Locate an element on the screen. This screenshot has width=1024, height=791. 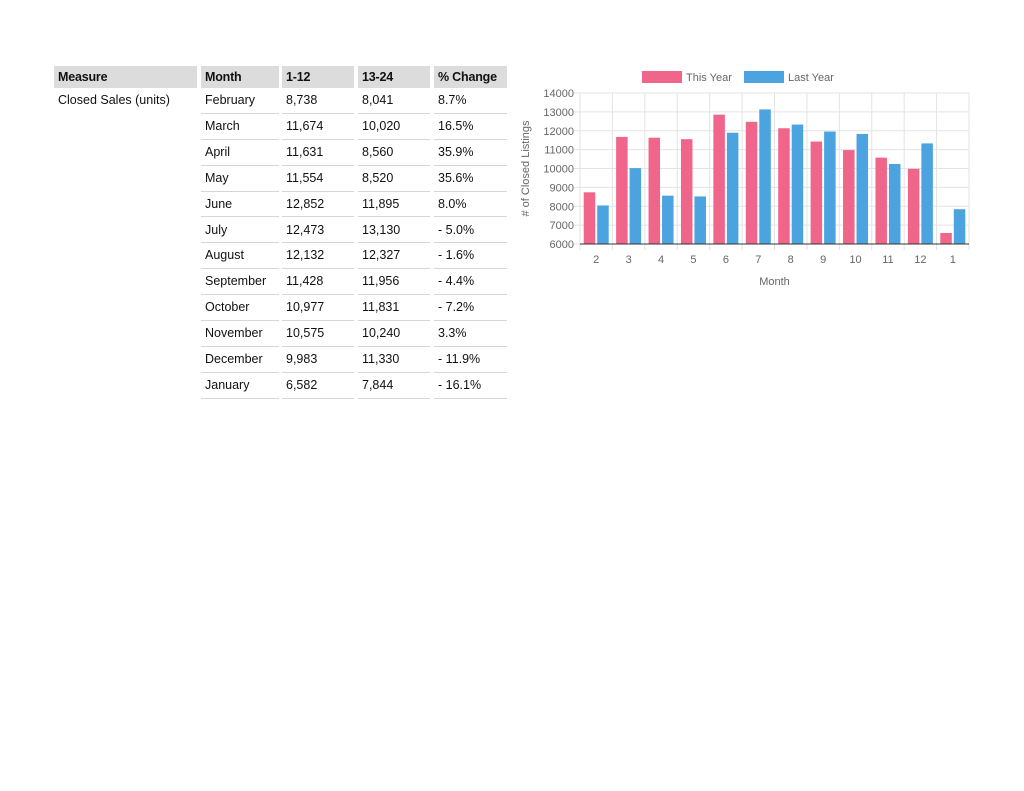
header-1-12: 1-12 is located at coordinates (318, 77).